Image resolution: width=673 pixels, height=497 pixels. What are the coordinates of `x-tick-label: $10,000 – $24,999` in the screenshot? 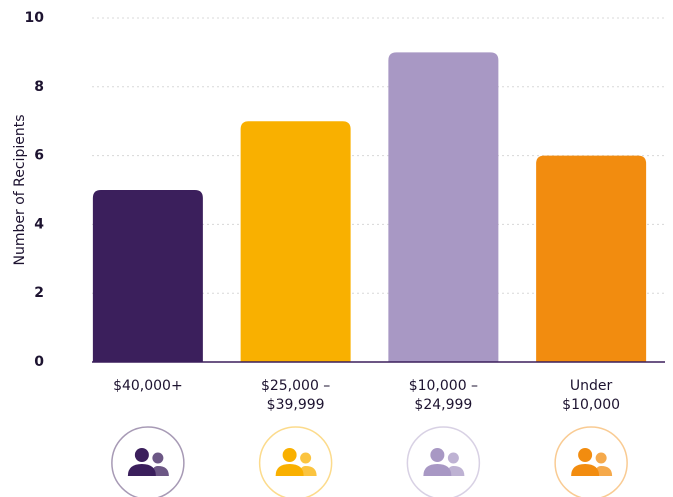 It's located at (443, 395).